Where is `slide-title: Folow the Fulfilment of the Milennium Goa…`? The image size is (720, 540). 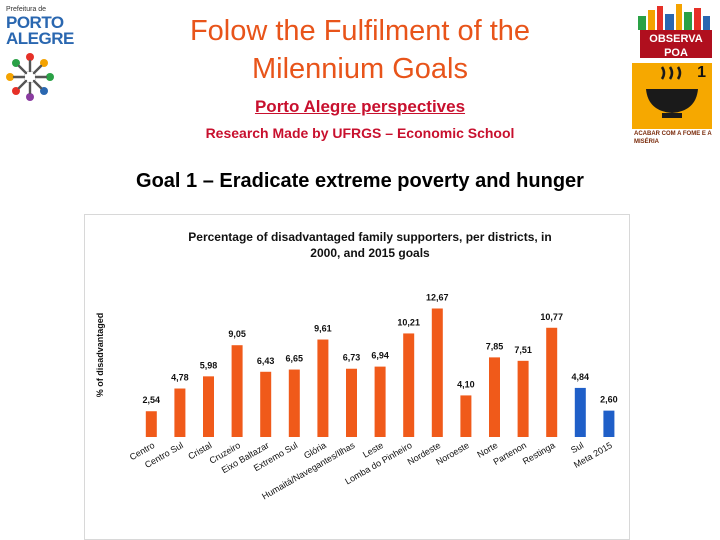
slide-title: Folow the Fulfilment of the Milennium Goa… is located at coordinates (360, 50).